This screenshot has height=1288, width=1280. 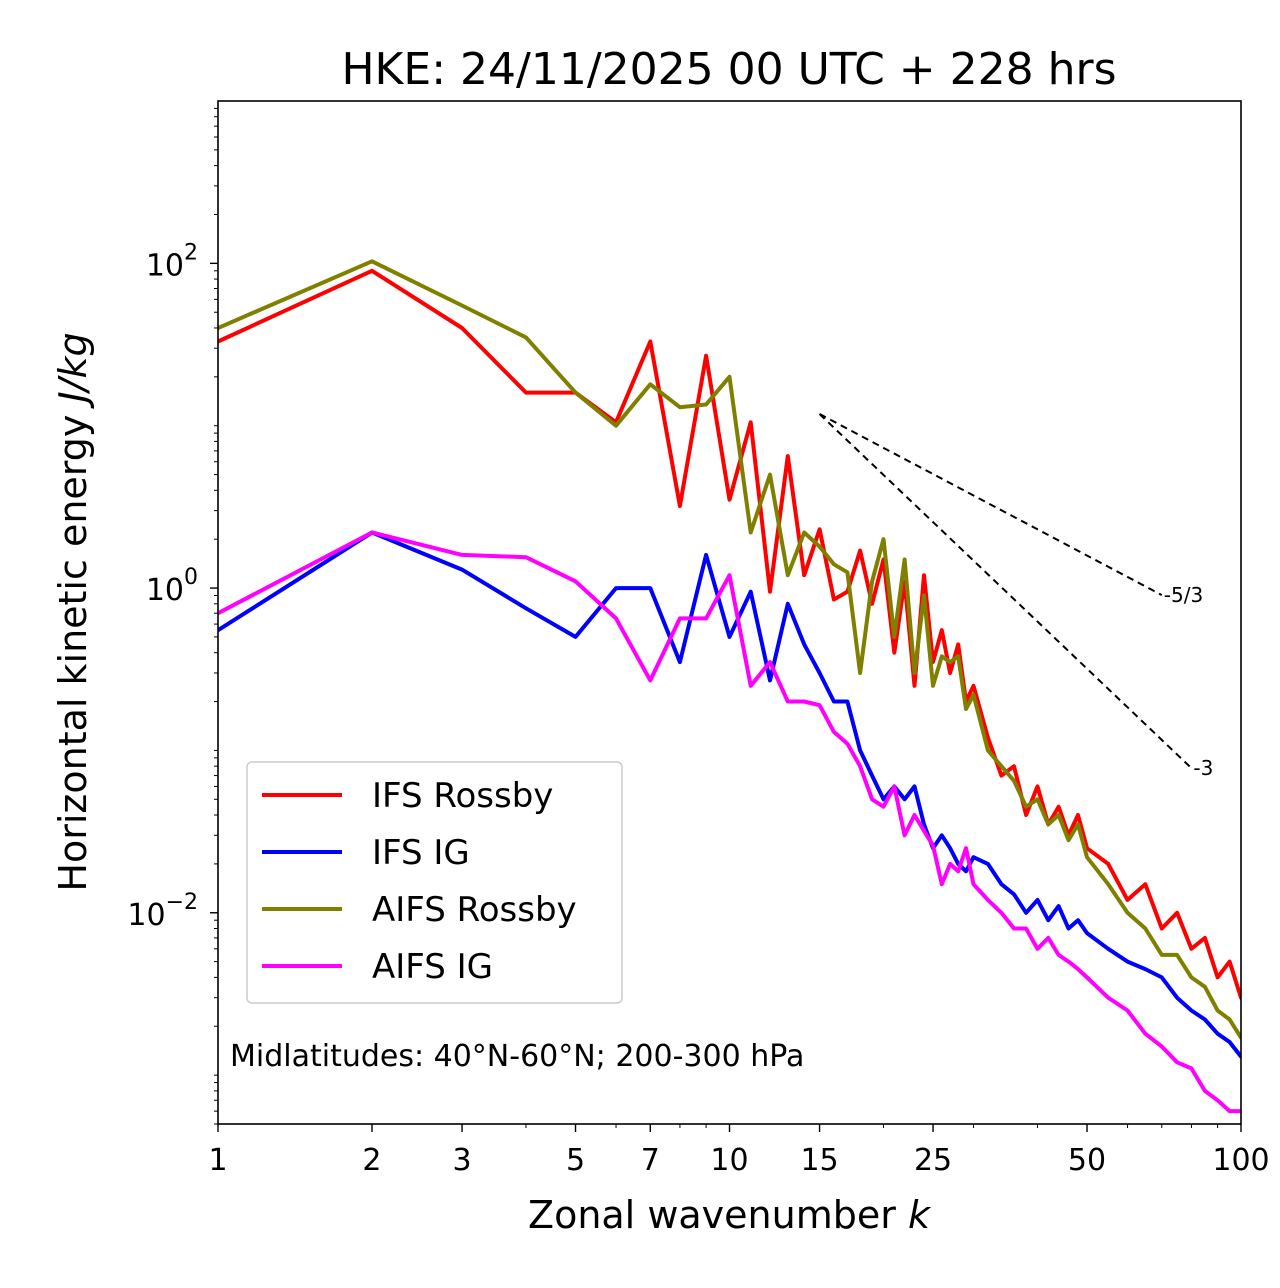 I want to click on legend-label-1: IFS IG, so click(x=421, y=853).